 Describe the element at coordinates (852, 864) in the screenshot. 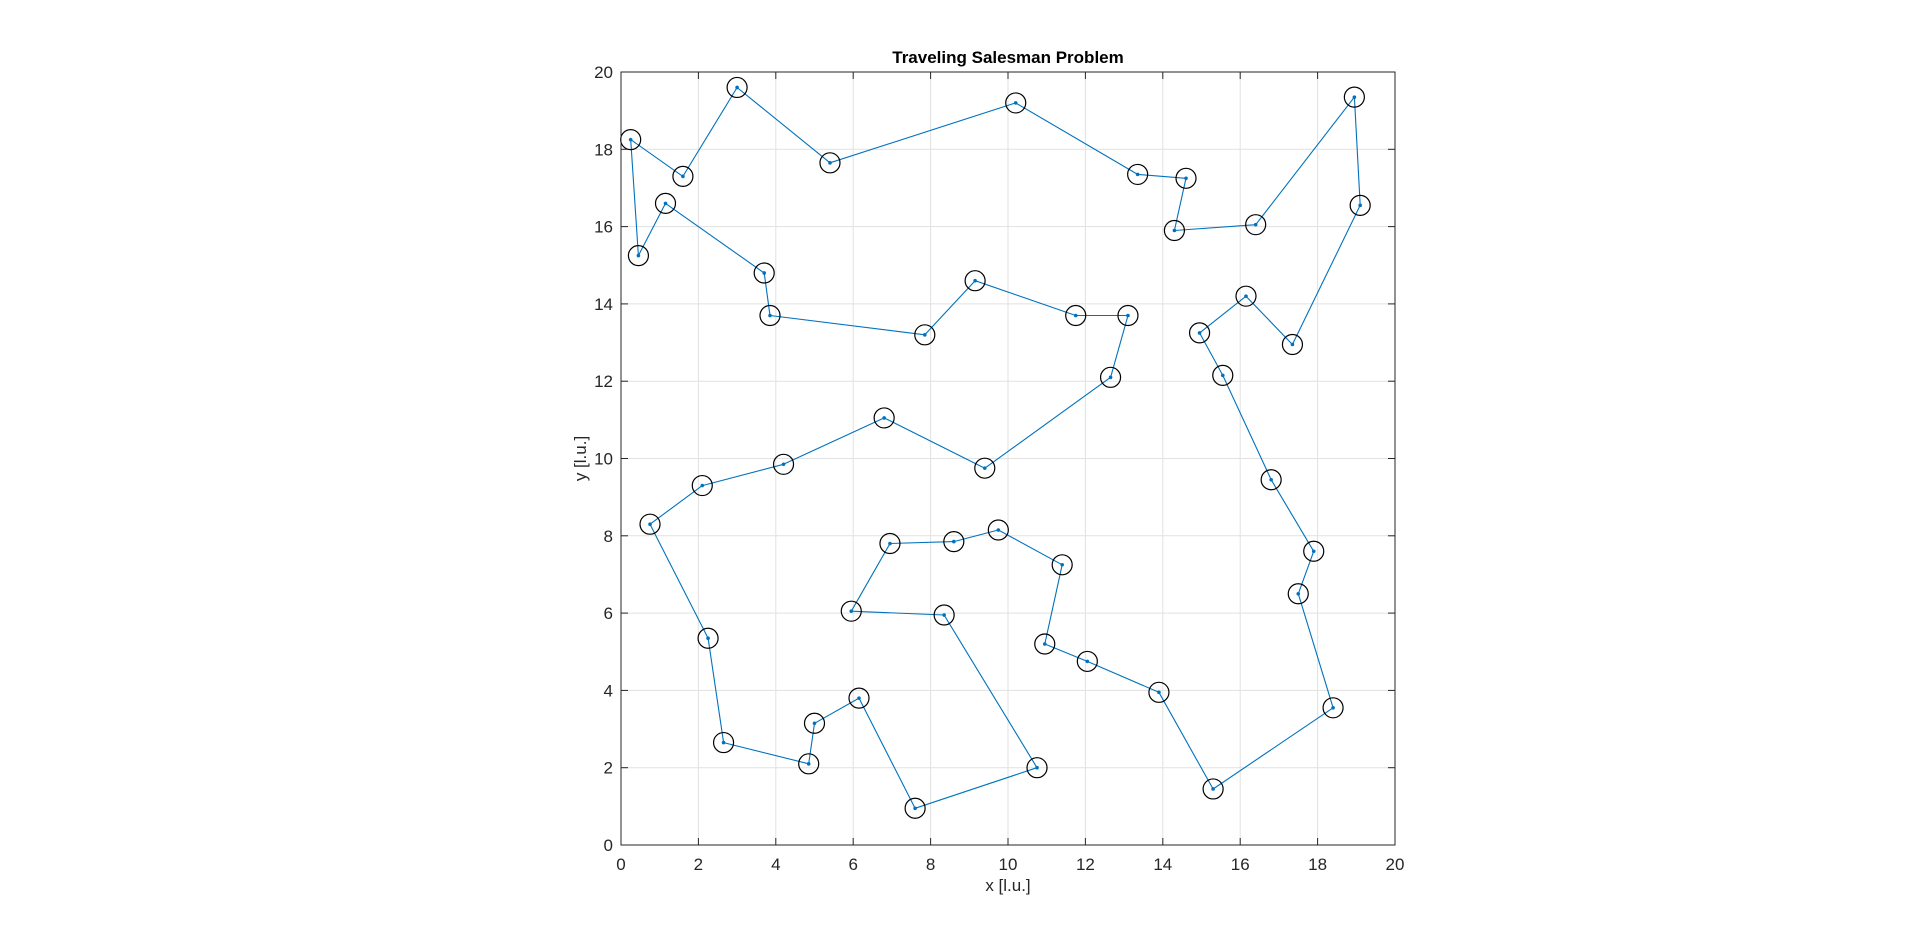

I see `x-tick-label: 6` at that location.